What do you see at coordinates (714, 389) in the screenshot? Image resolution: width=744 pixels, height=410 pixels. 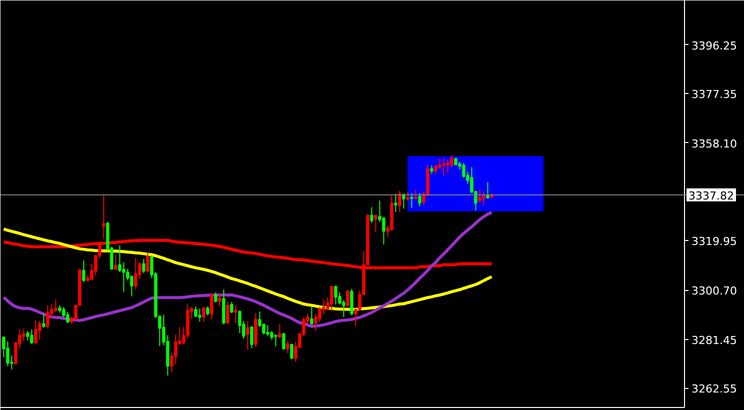 I see `y-tick-label: 3262.55` at bounding box center [714, 389].